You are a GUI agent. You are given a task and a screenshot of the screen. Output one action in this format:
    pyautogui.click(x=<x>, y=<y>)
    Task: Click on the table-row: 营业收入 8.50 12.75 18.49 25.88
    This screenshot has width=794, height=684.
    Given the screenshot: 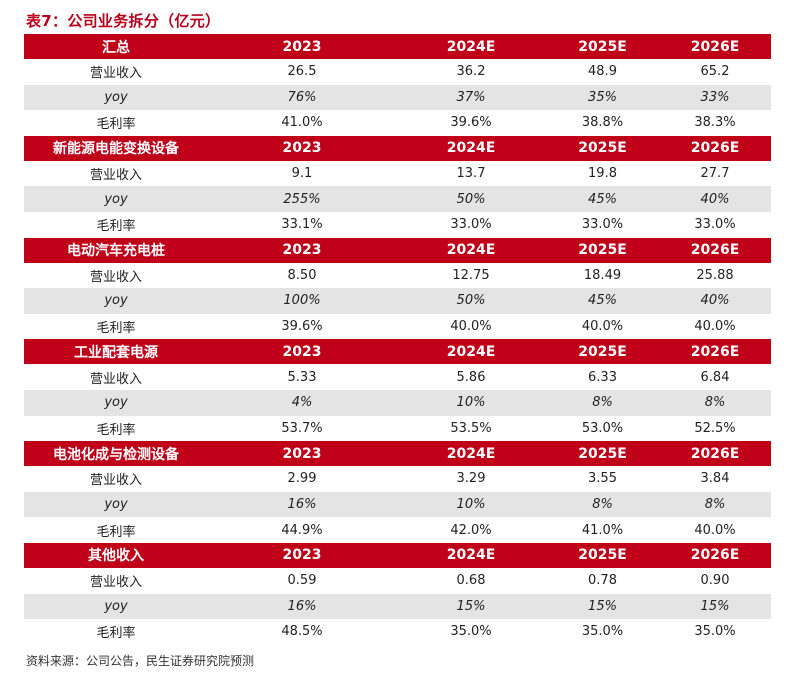 What is the action you would take?
    pyautogui.click(x=397, y=276)
    